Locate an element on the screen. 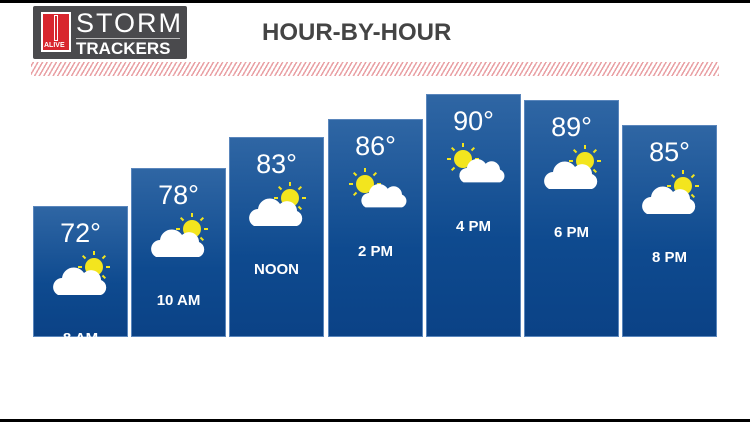 This screenshot has width=750, height=422. hour-label: 8 PM is located at coordinates (669, 257).